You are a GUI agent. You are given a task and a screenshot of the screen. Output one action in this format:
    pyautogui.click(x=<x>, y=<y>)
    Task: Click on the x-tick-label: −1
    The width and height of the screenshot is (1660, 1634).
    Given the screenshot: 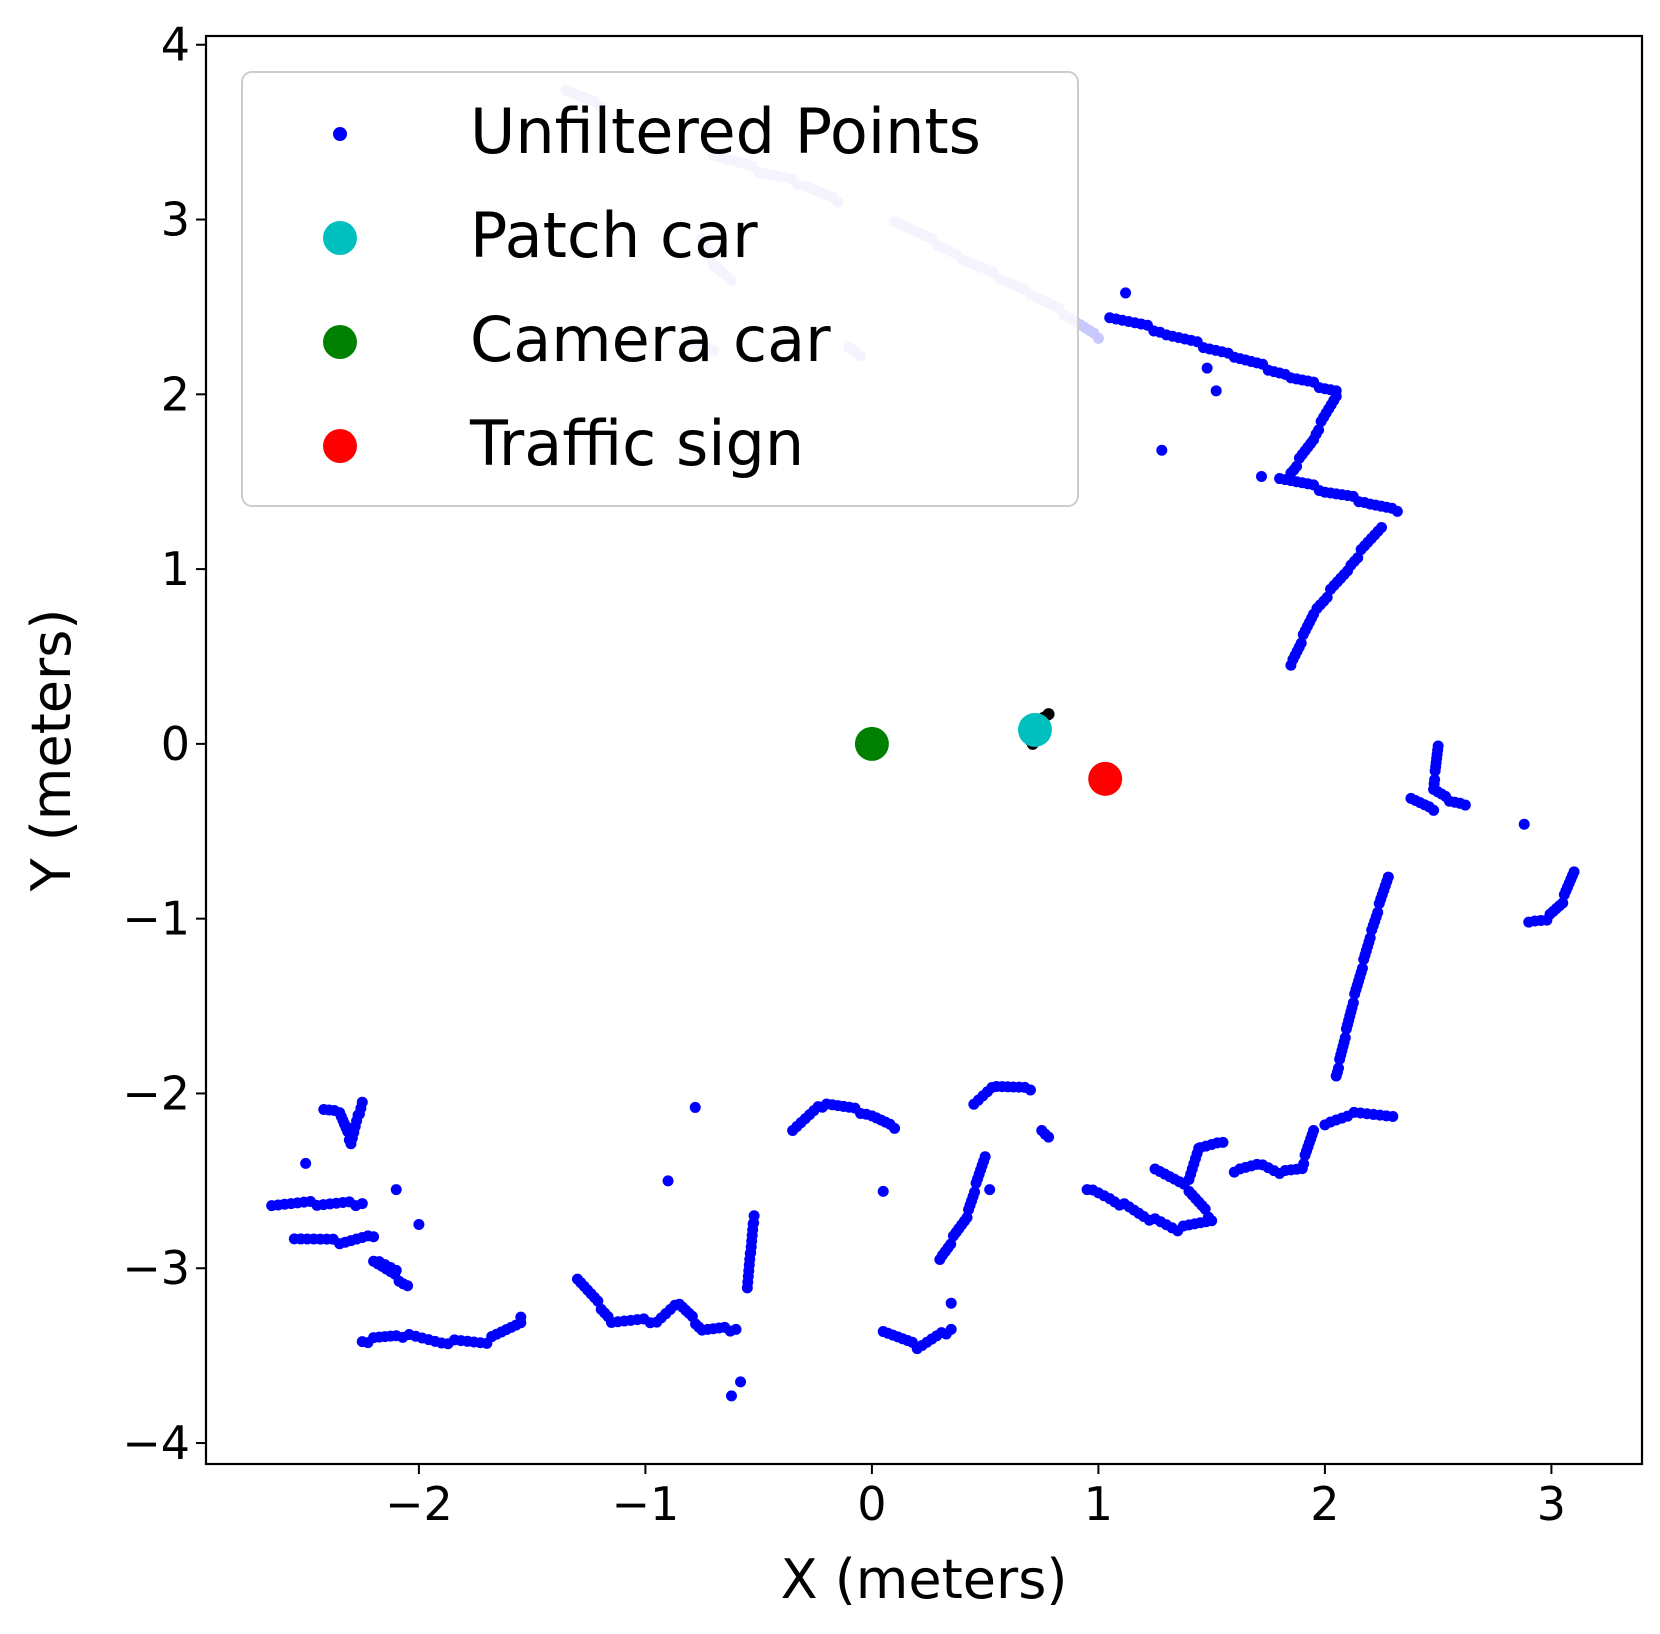 What is the action you would take?
    pyautogui.click(x=646, y=1504)
    